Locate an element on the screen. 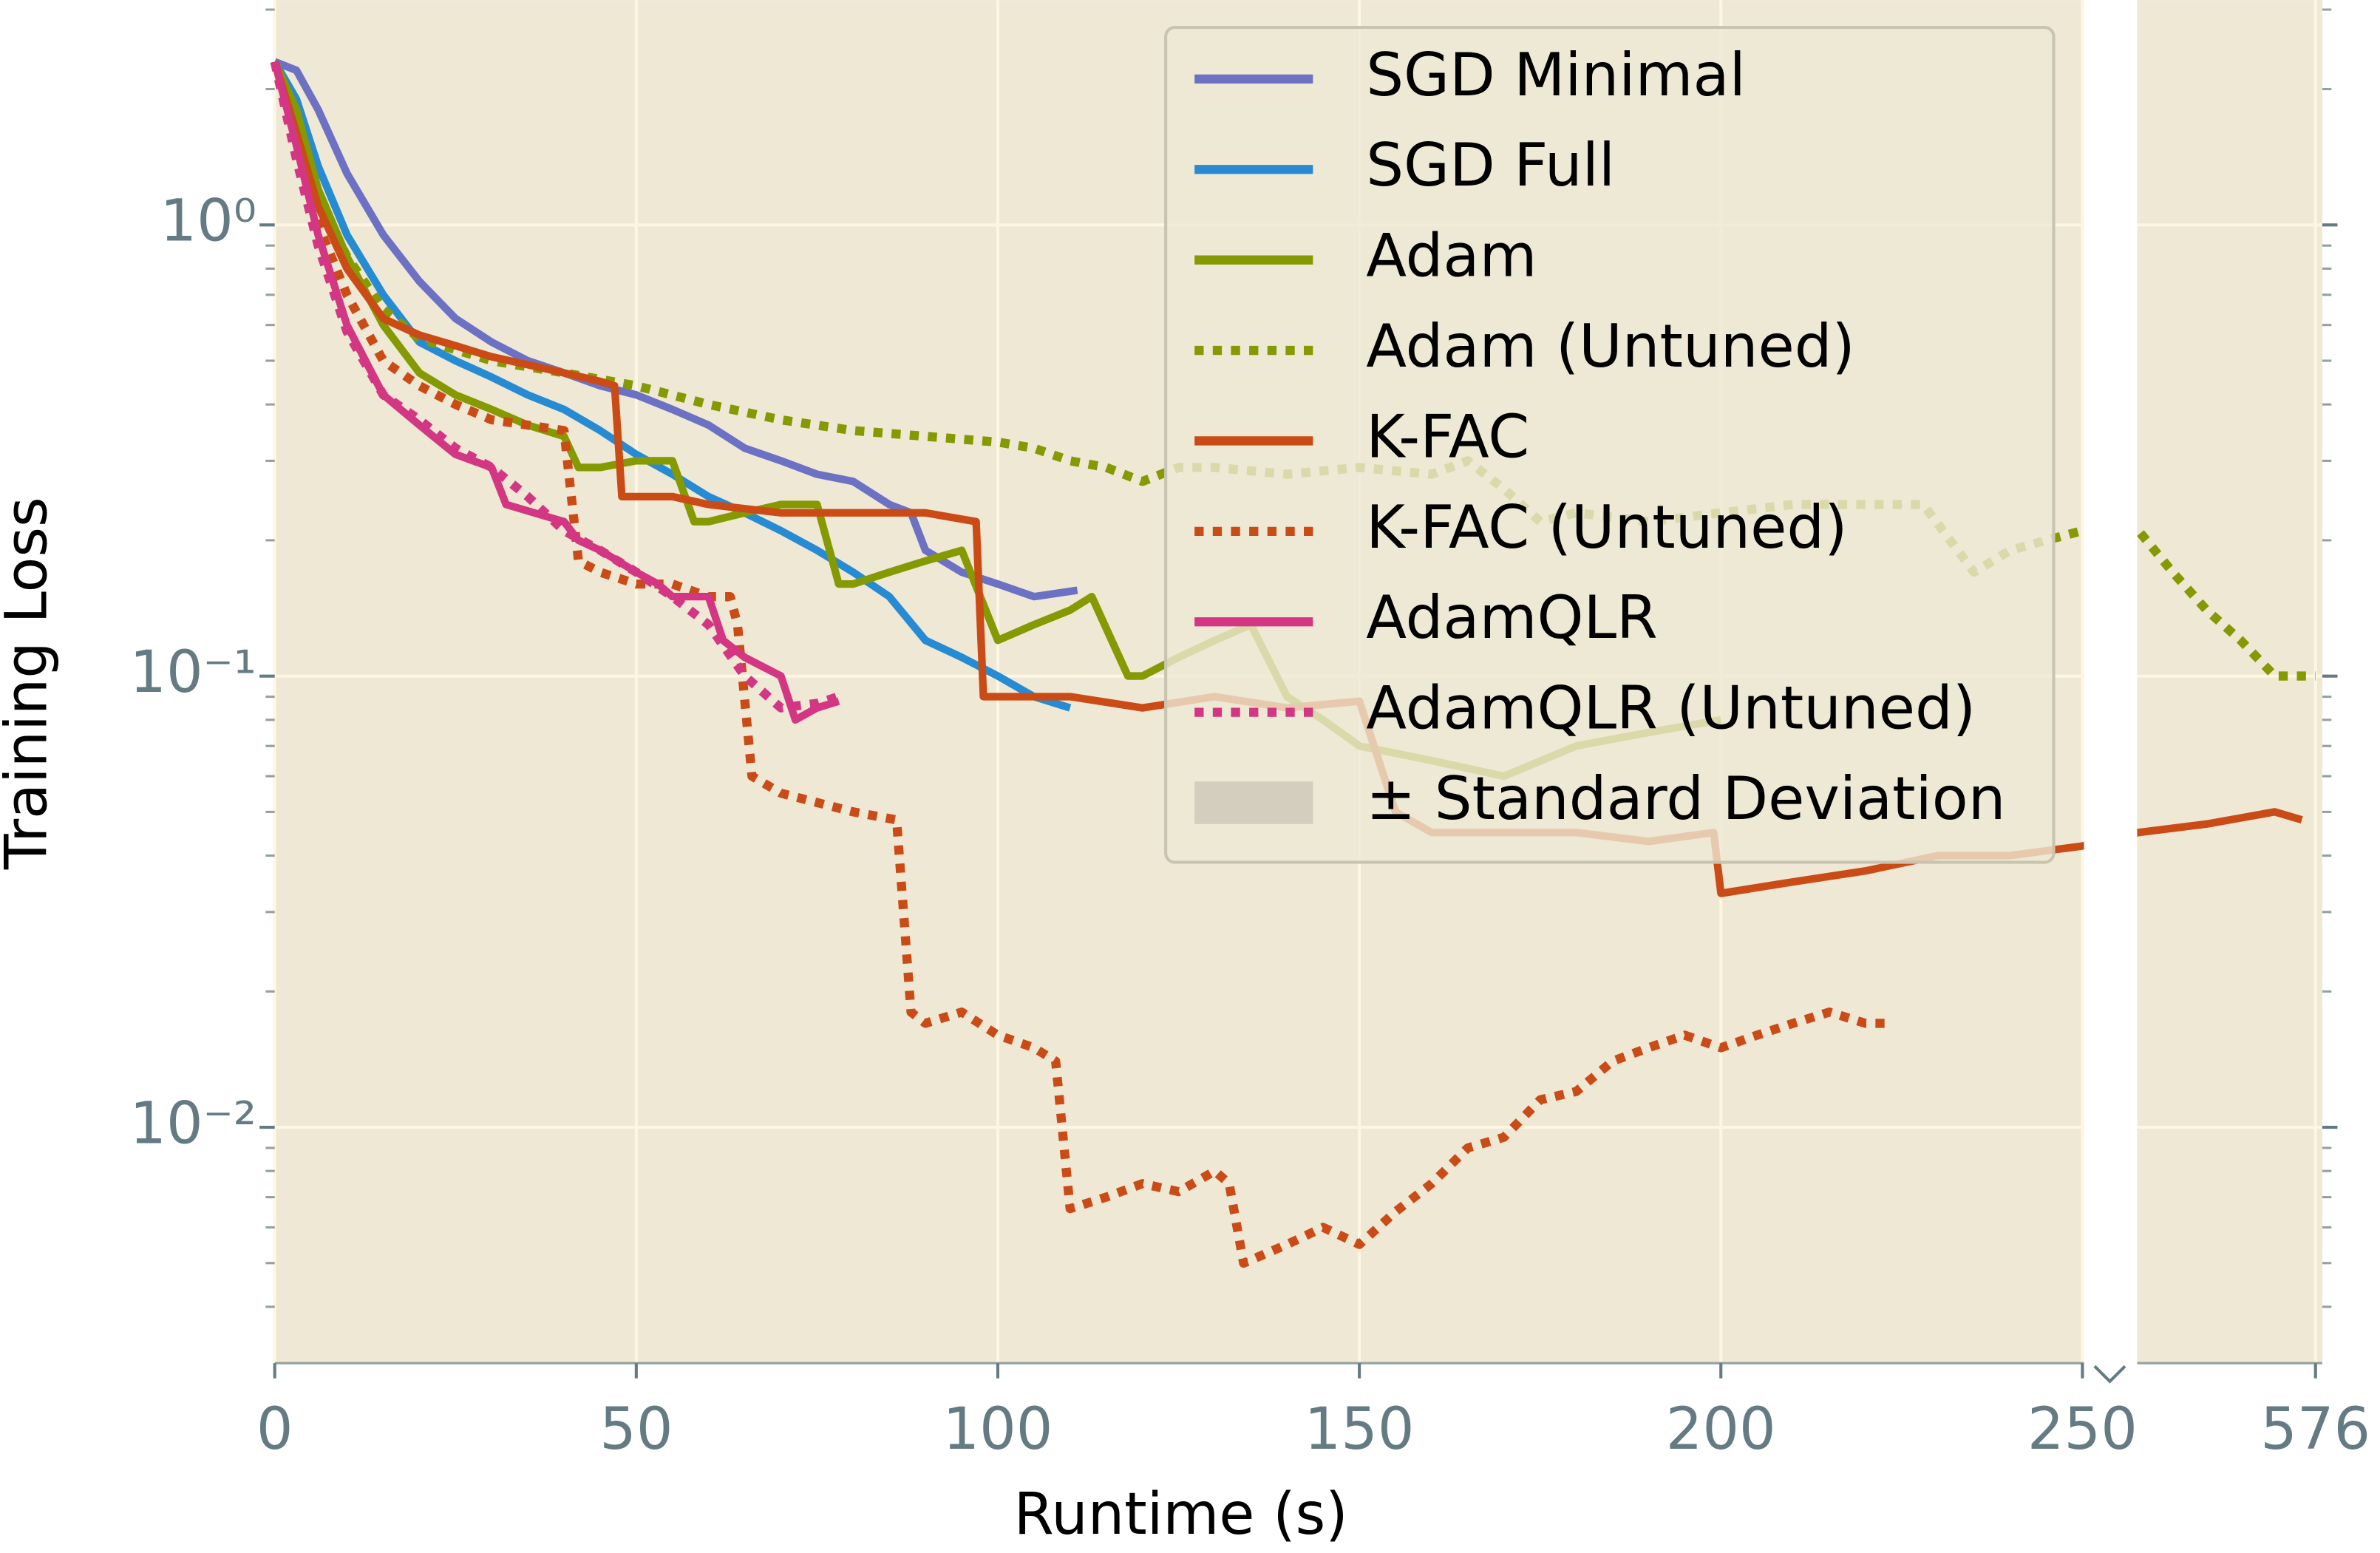 Image resolution: width=2380 pixels, height=1553 pixels. y-axis-label: Training Loss is located at coordinates (30, 683).